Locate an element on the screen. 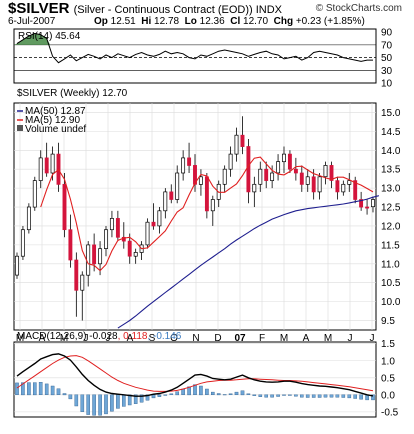 This screenshot has height=434, width=414. price-tick-label: 15.0 is located at coordinates (391, 113).